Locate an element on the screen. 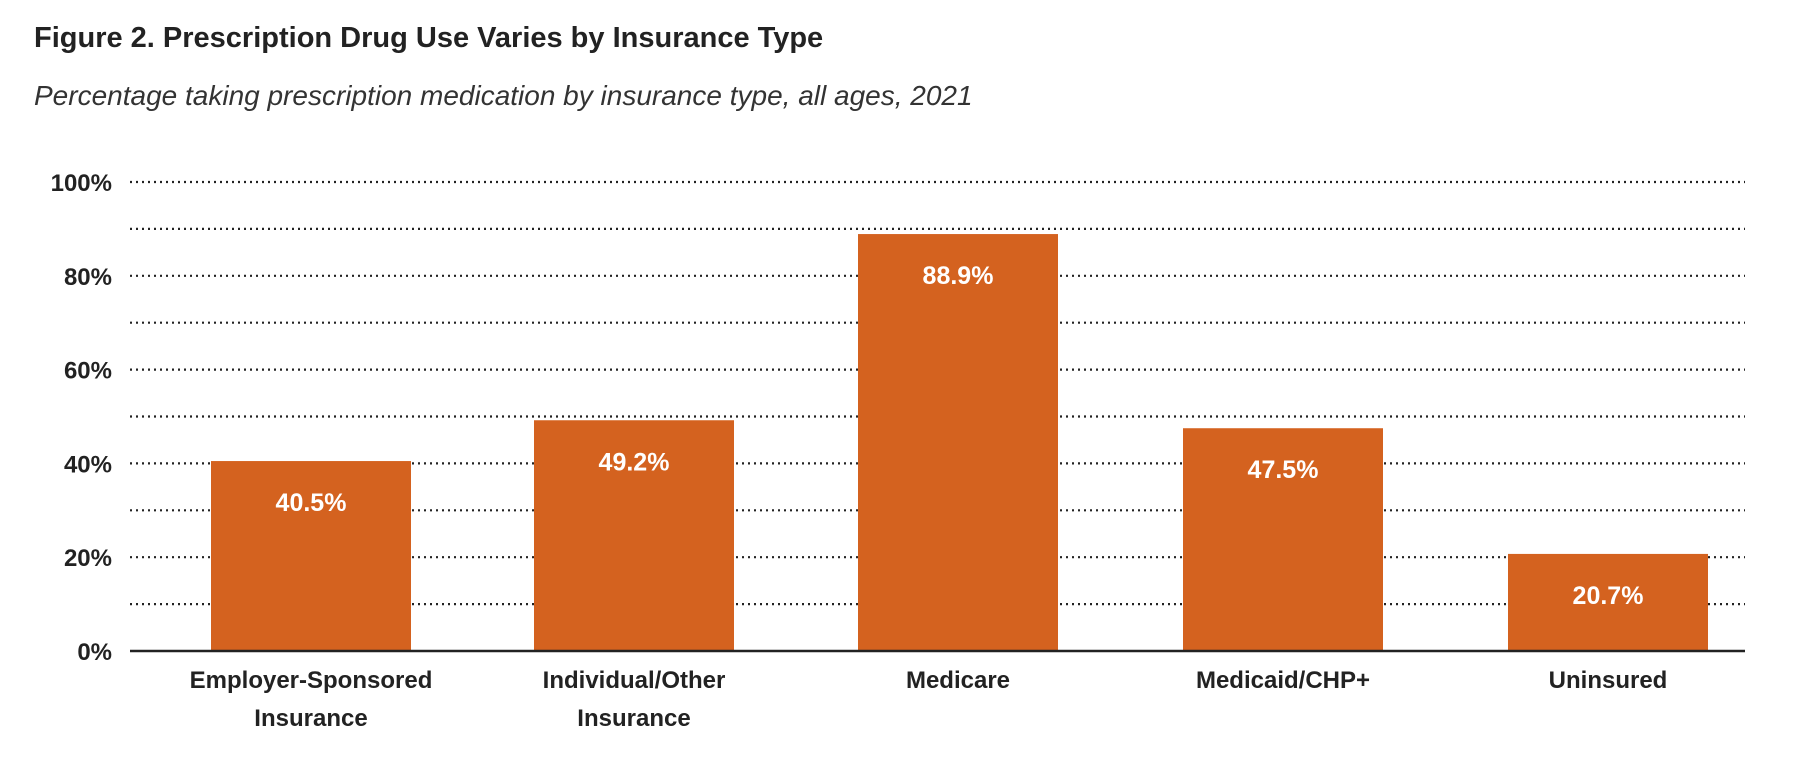 The image size is (1800, 761). y-tick-label: 0% is located at coordinates (94, 652).